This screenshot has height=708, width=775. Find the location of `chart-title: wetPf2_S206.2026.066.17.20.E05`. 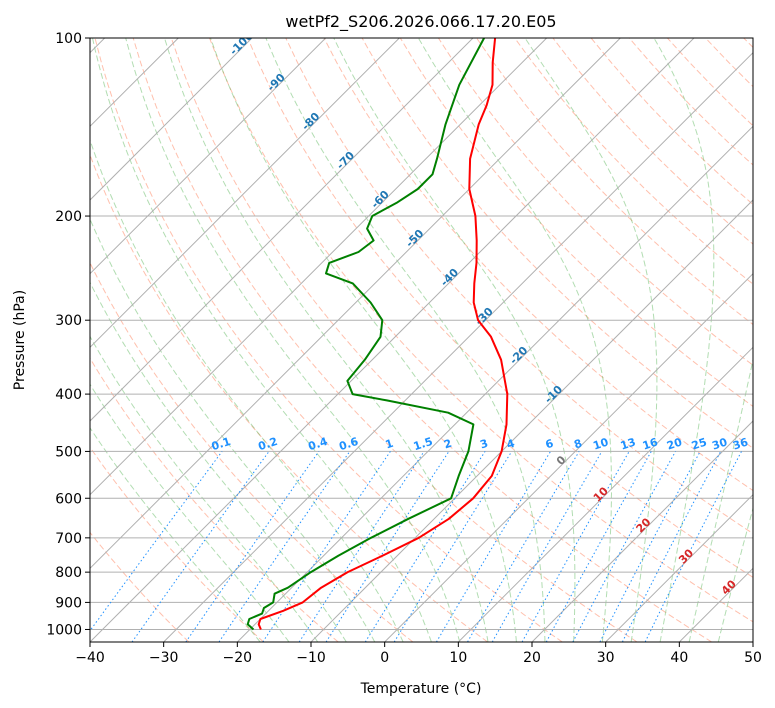

chart-title: wetPf2_S206.2026.066.17.20.E05 is located at coordinates (420, 22).